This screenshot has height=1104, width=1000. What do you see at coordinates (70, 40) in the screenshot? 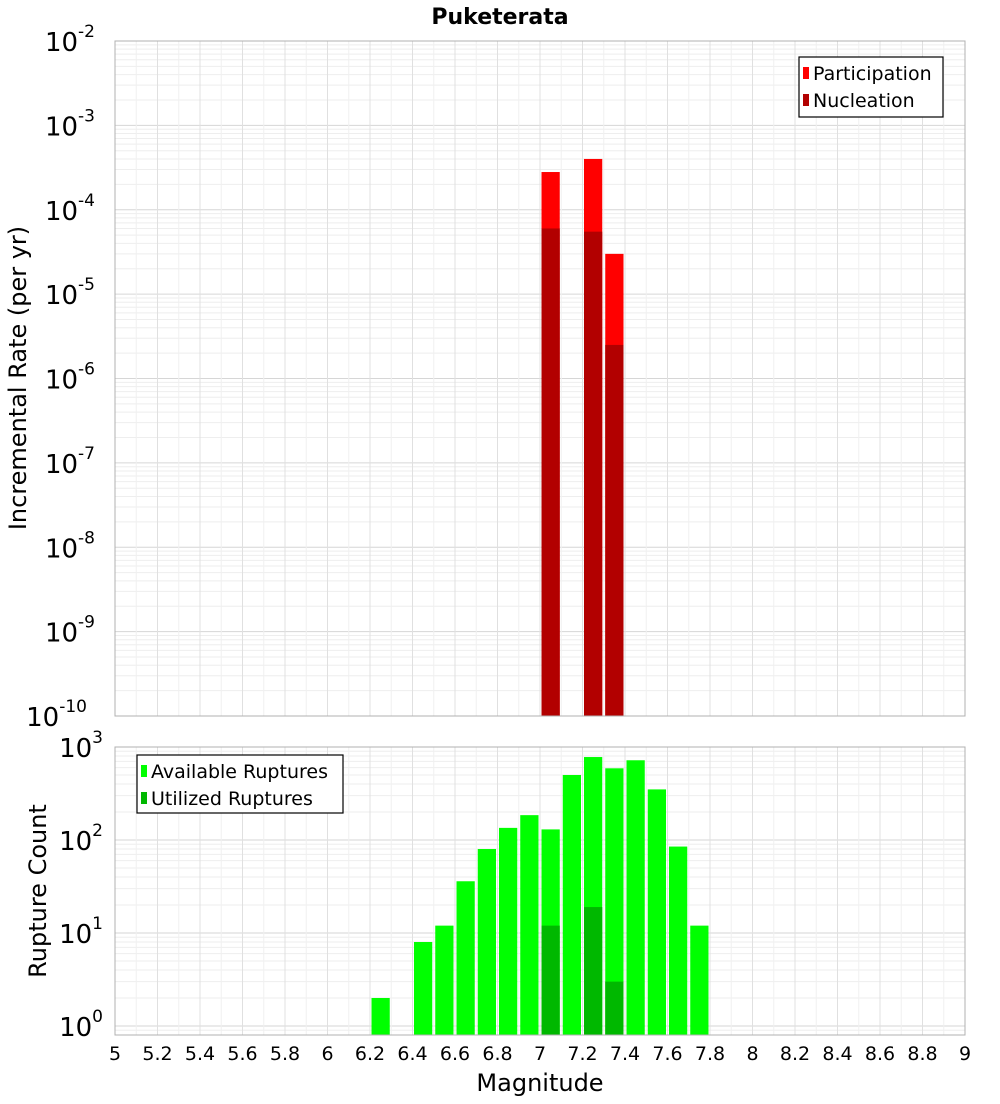
I see `top-y-tick-label: 10⁻²` at bounding box center [70, 40].